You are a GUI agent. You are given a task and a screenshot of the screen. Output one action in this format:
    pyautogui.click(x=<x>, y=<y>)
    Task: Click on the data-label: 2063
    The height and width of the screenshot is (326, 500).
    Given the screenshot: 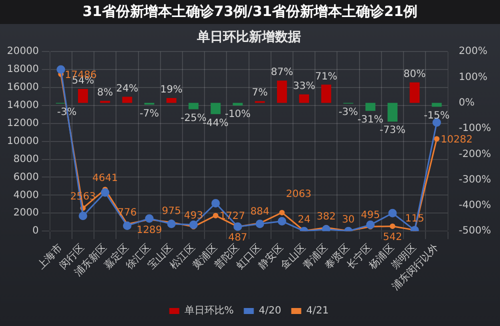 What is the action you would take?
    pyautogui.click(x=299, y=194)
    